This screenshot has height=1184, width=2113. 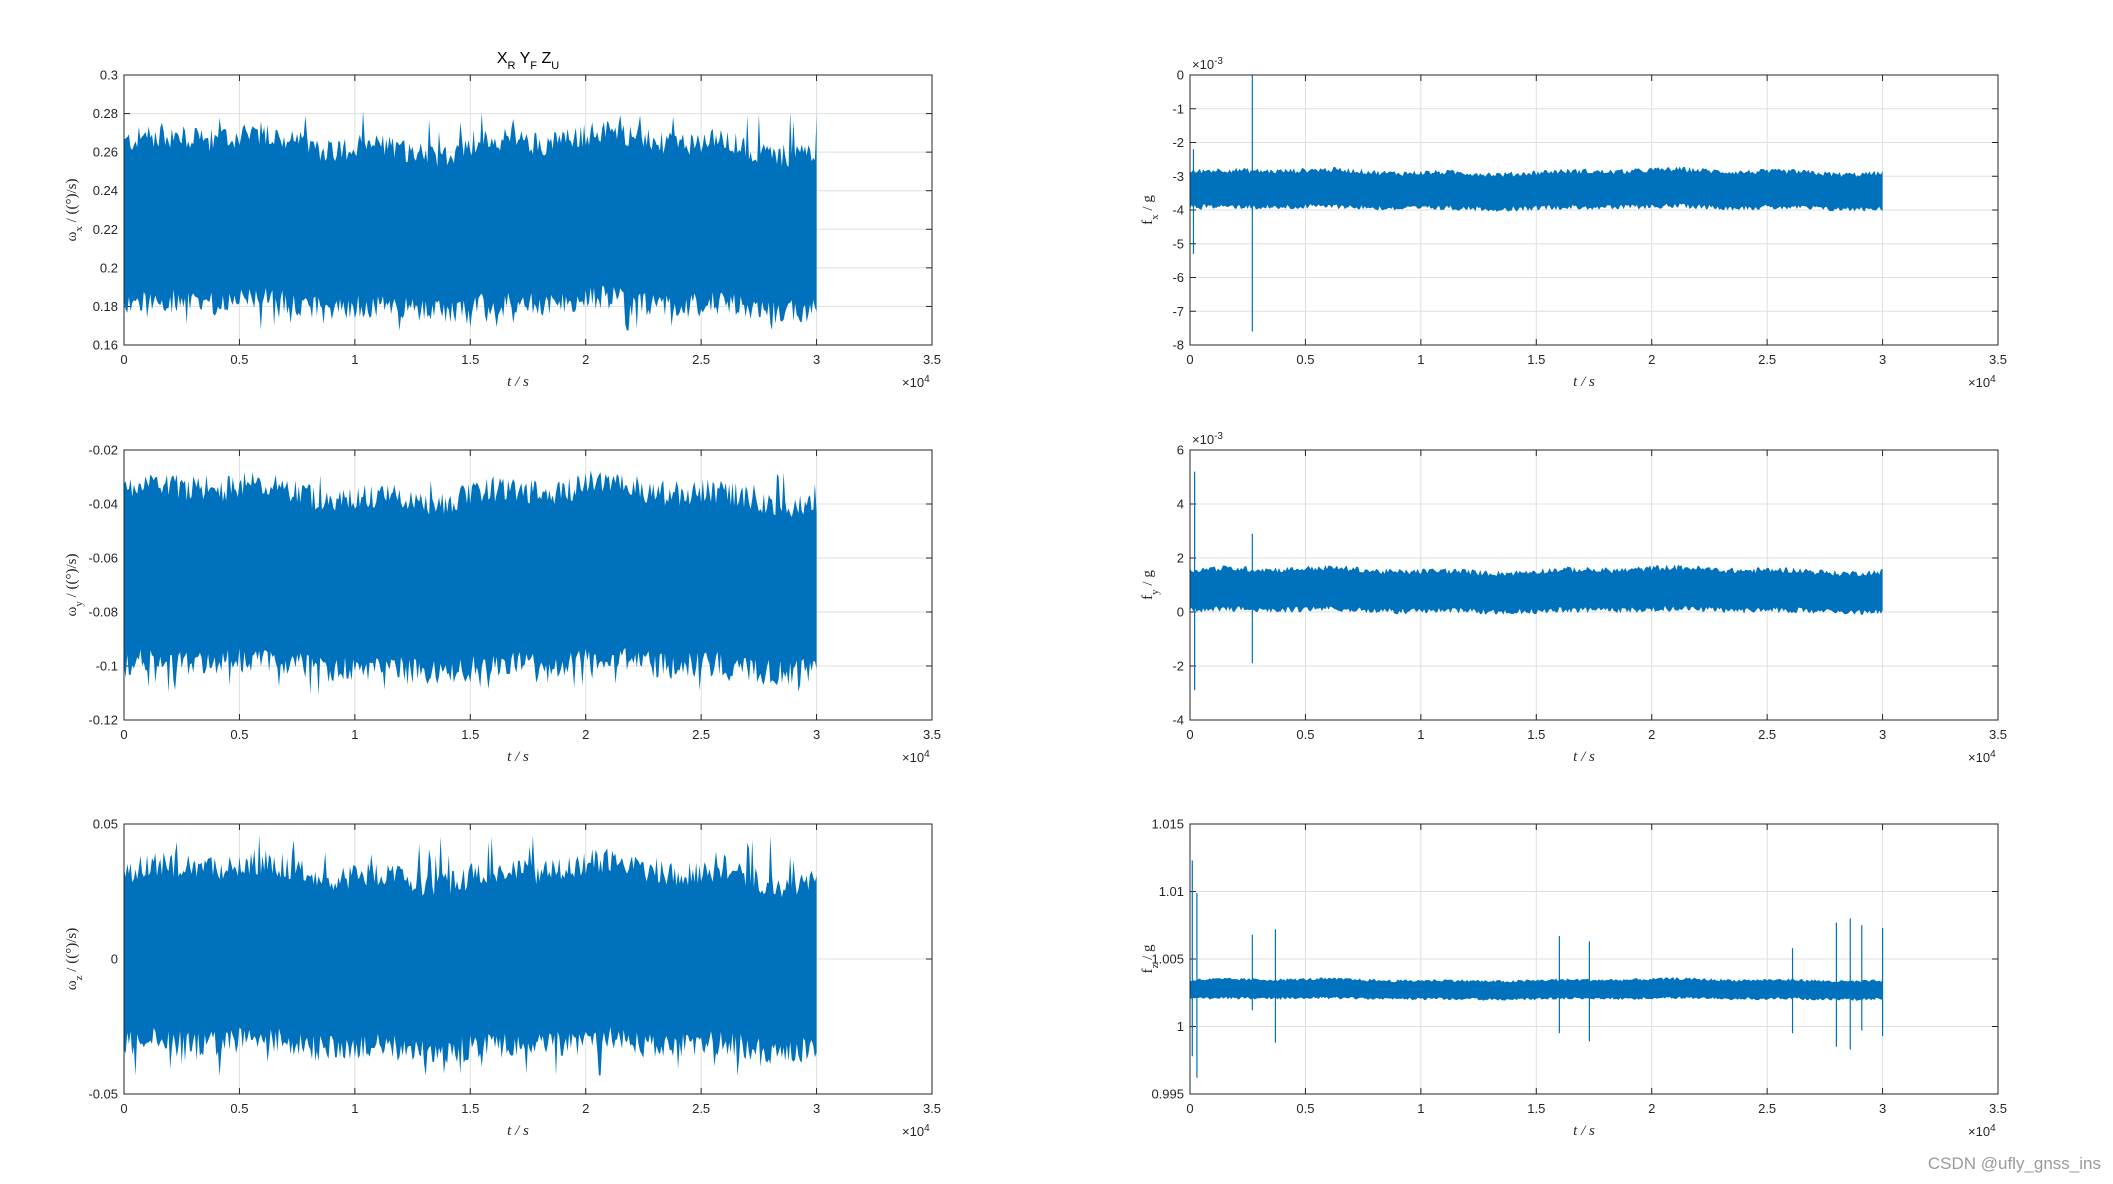 What do you see at coordinates (1167, 959) in the screenshot?
I see `y-tick-label: 1.005` at bounding box center [1167, 959].